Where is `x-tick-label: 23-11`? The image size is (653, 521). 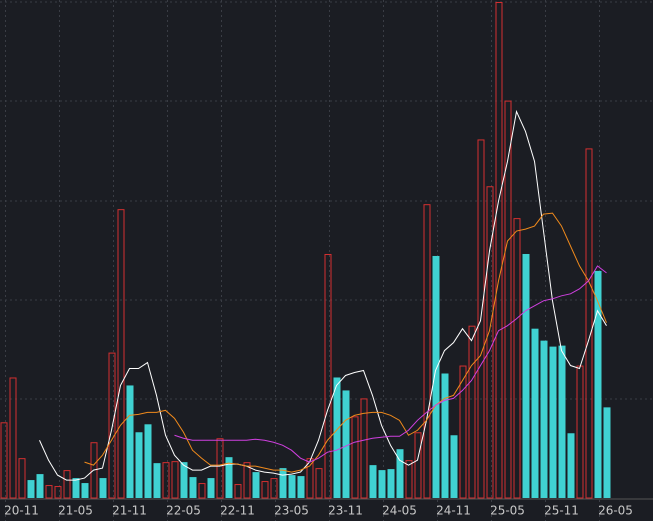
x-tick-label: 23-11 is located at coordinates (345, 511).